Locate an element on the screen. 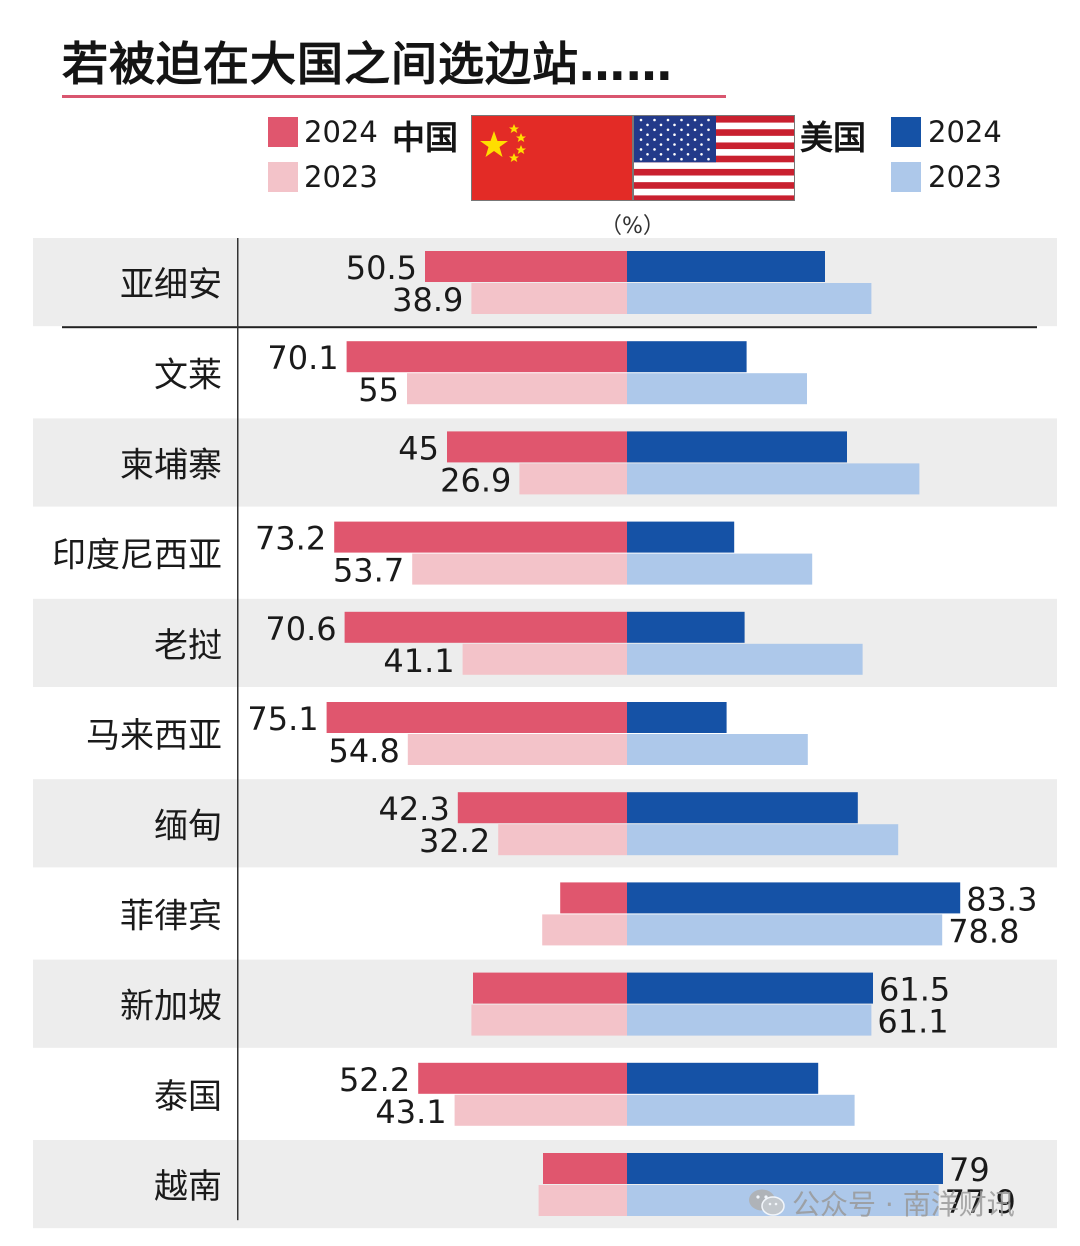 Image resolution: width=1080 pixels, height=1246 pixels. data-label-usa-2024: 79 is located at coordinates (969, 1170).